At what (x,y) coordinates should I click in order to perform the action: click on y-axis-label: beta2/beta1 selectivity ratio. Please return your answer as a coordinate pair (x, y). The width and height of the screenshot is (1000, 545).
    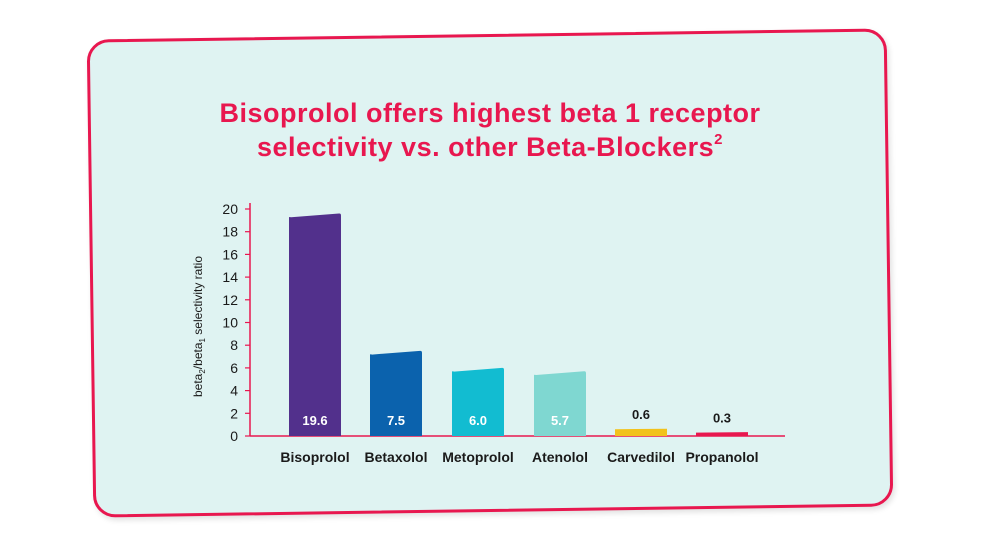
    Looking at the image, I should click on (199, 326).